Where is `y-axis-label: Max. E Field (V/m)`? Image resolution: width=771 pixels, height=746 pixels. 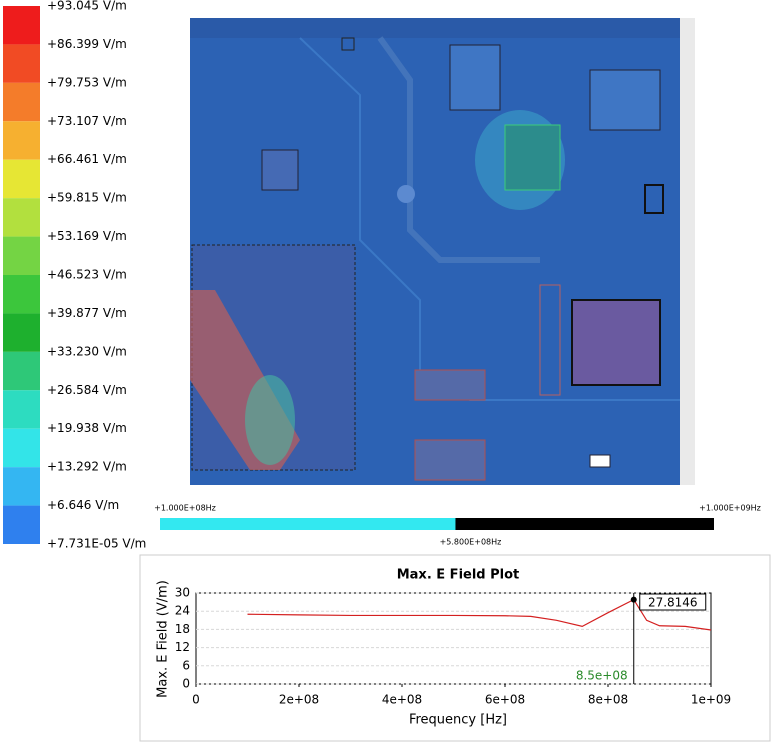
y-axis-label: Max. E Field (V/m) is located at coordinates (163, 639).